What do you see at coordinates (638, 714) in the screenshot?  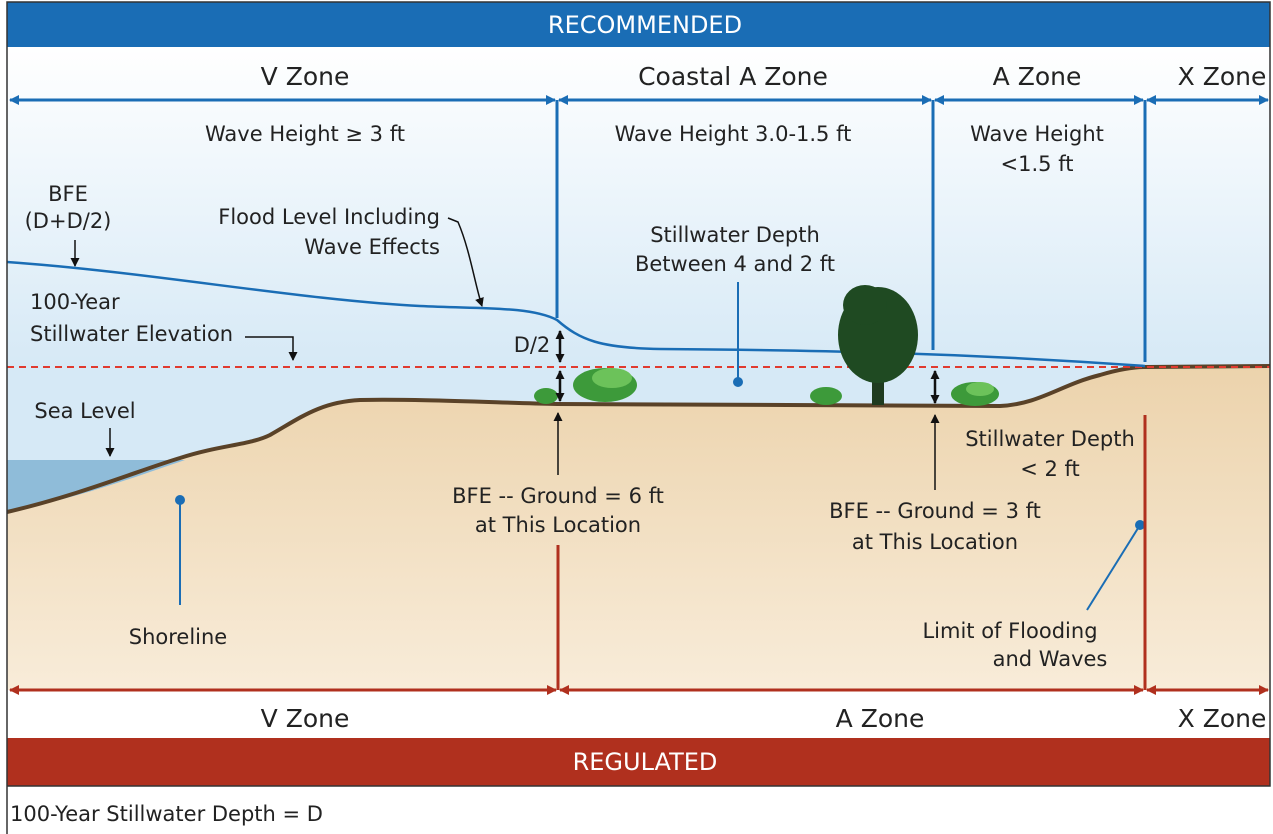 I see `bottom-strip` at bounding box center [638, 714].